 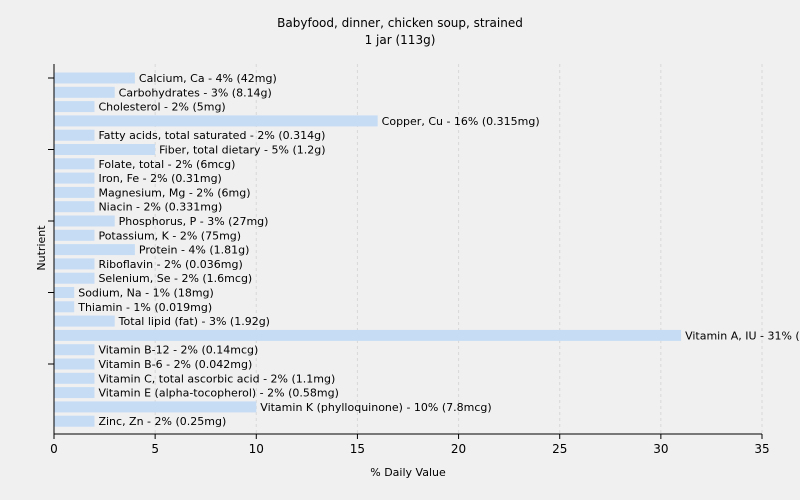 I want to click on bar-label-24: Zinc, Zn - 2% (0.25mg), so click(x=162, y=421).